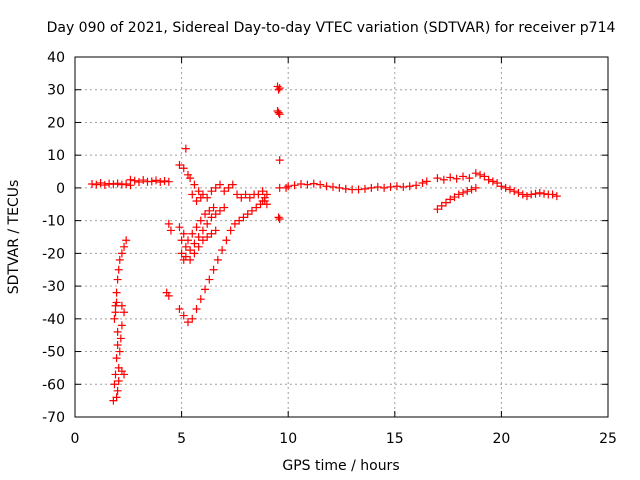 The width and height of the screenshot is (640, 480). What do you see at coordinates (53, 222) in the screenshot?
I see `y-tick-label: -10` at bounding box center [53, 222].